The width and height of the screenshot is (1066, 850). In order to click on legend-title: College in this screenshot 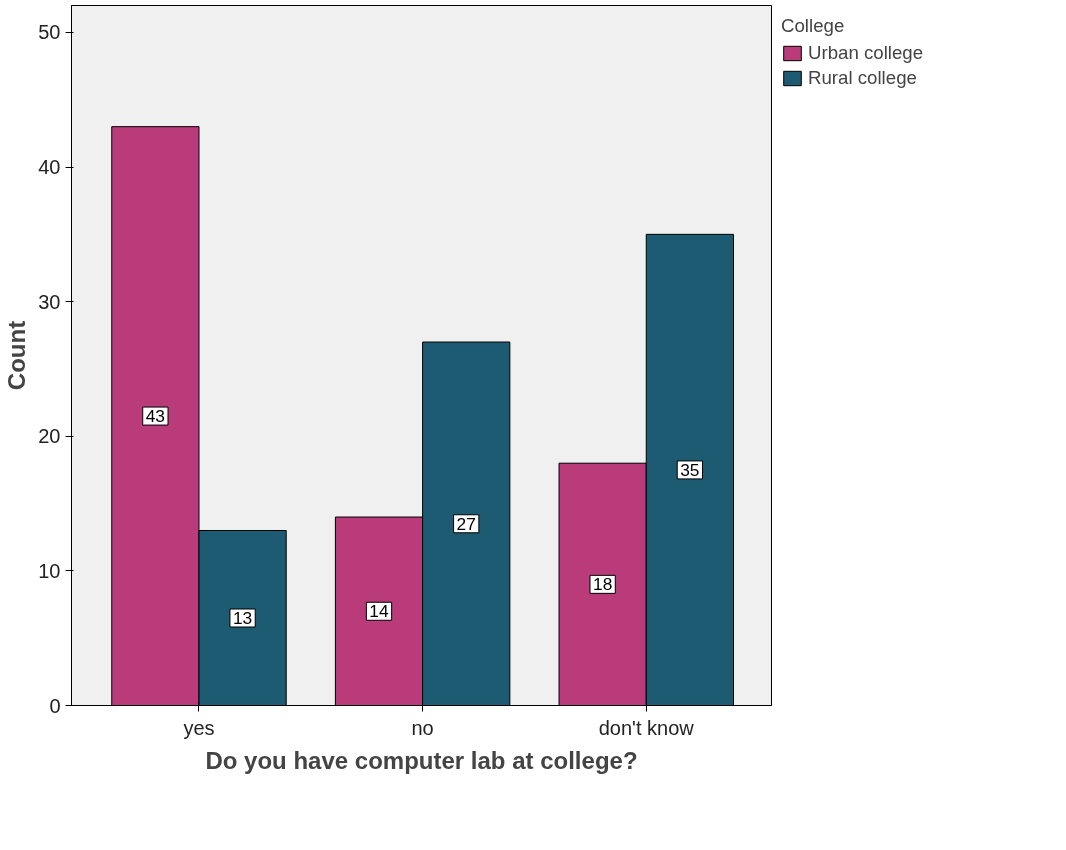, I will do `click(813, 26)`.